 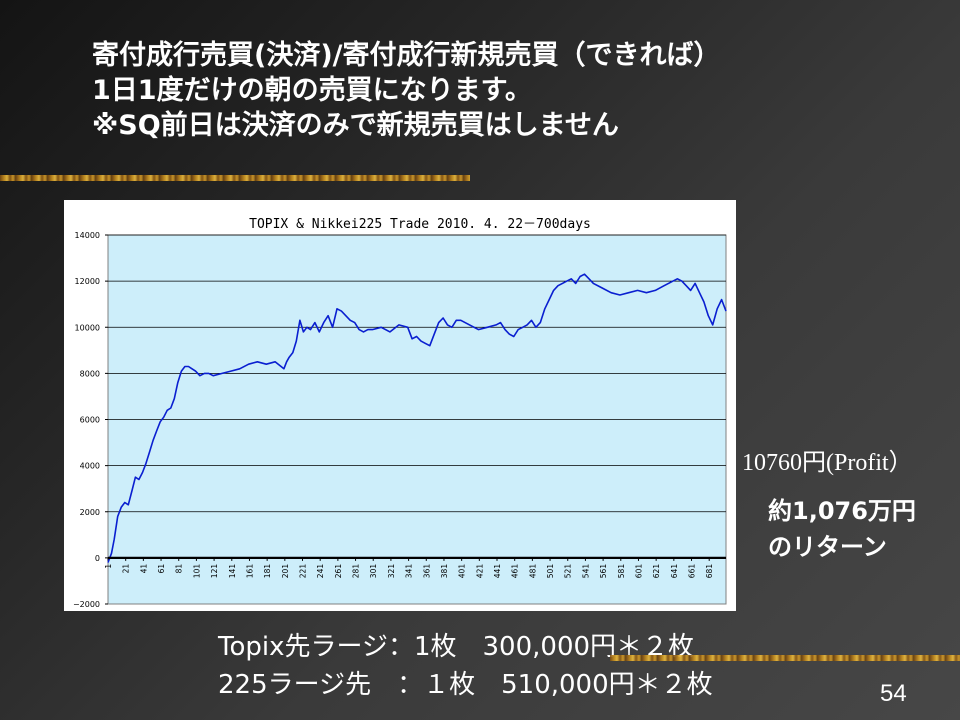 What do you see at coordinates (532, 571) in the screenshot?
I see `x-tick-label: 481` at bounding box center [532, 571].